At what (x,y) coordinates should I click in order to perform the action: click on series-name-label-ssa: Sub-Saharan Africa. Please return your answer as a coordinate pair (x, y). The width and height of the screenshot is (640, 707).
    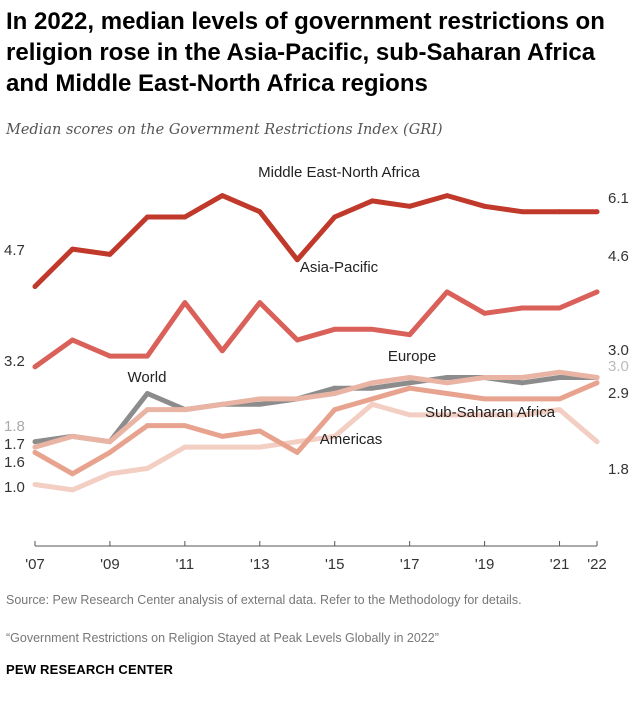
    Looking at the image, I should click on (490, 412).